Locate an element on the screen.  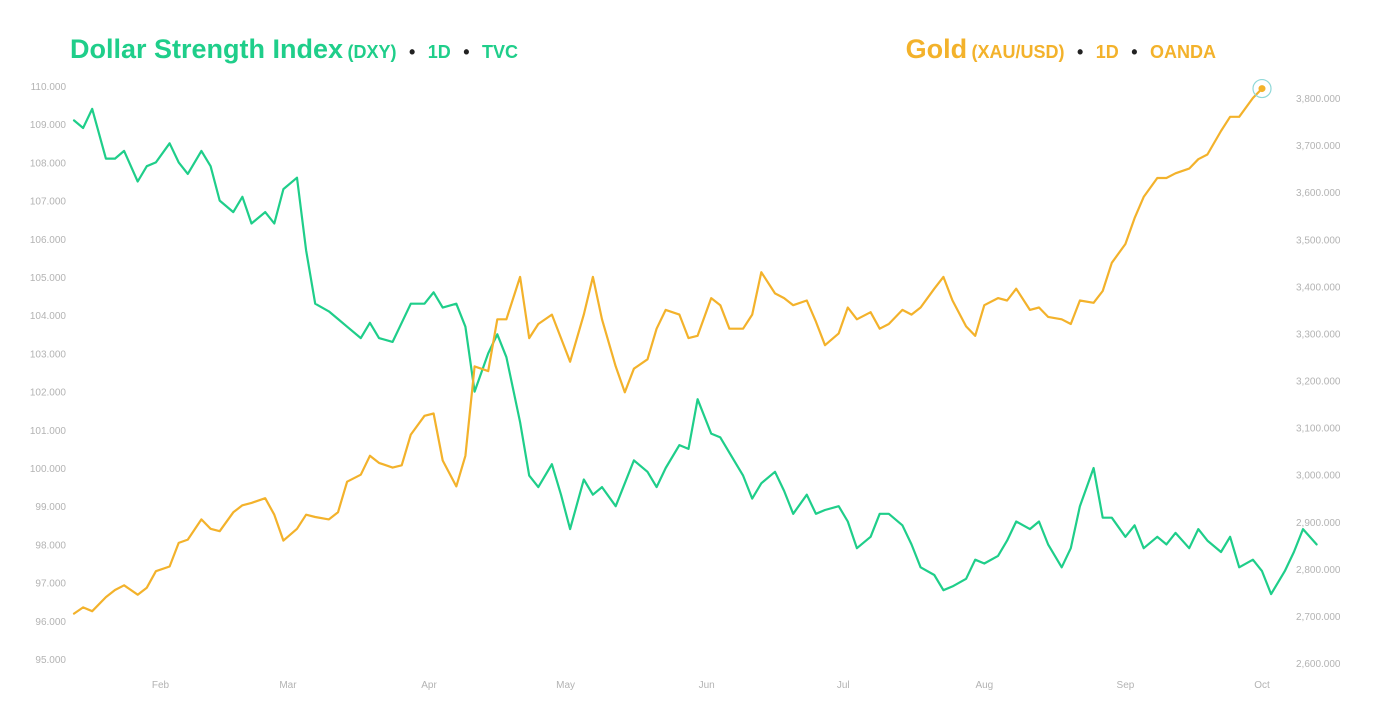
x-tick-label: Oct is located at coordinates (1262, 685).